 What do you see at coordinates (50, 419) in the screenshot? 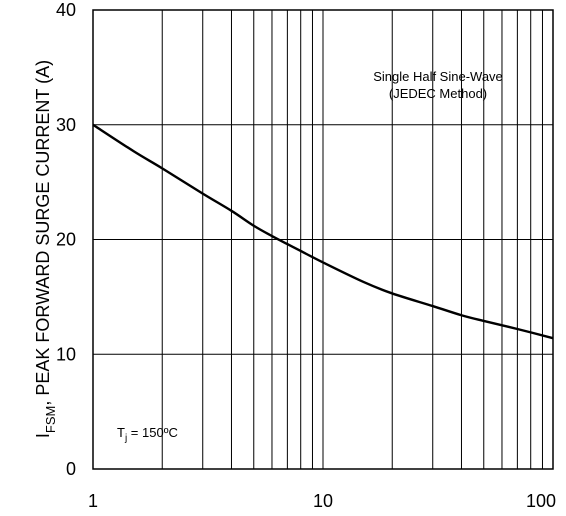
I see `y-axis-label-subscript: FSM` at bounding box center [50, 419].